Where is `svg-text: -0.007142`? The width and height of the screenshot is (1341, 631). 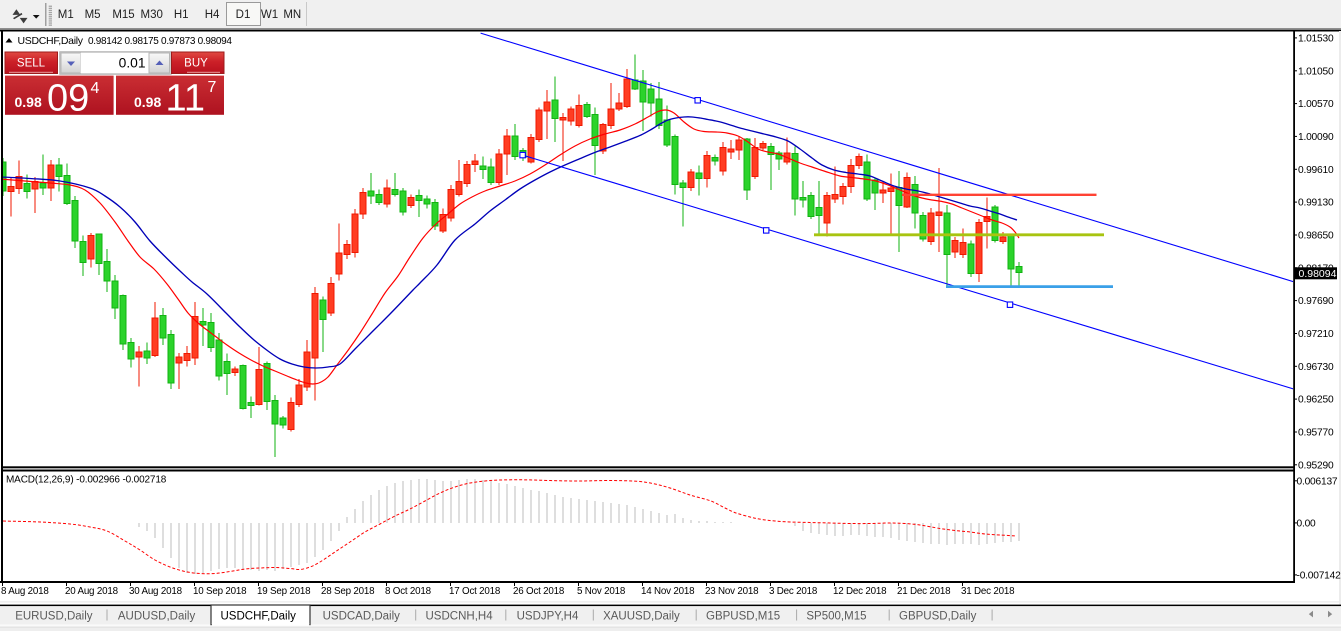
svg-text: -0.007142 is located at coordinates (1319, 576).